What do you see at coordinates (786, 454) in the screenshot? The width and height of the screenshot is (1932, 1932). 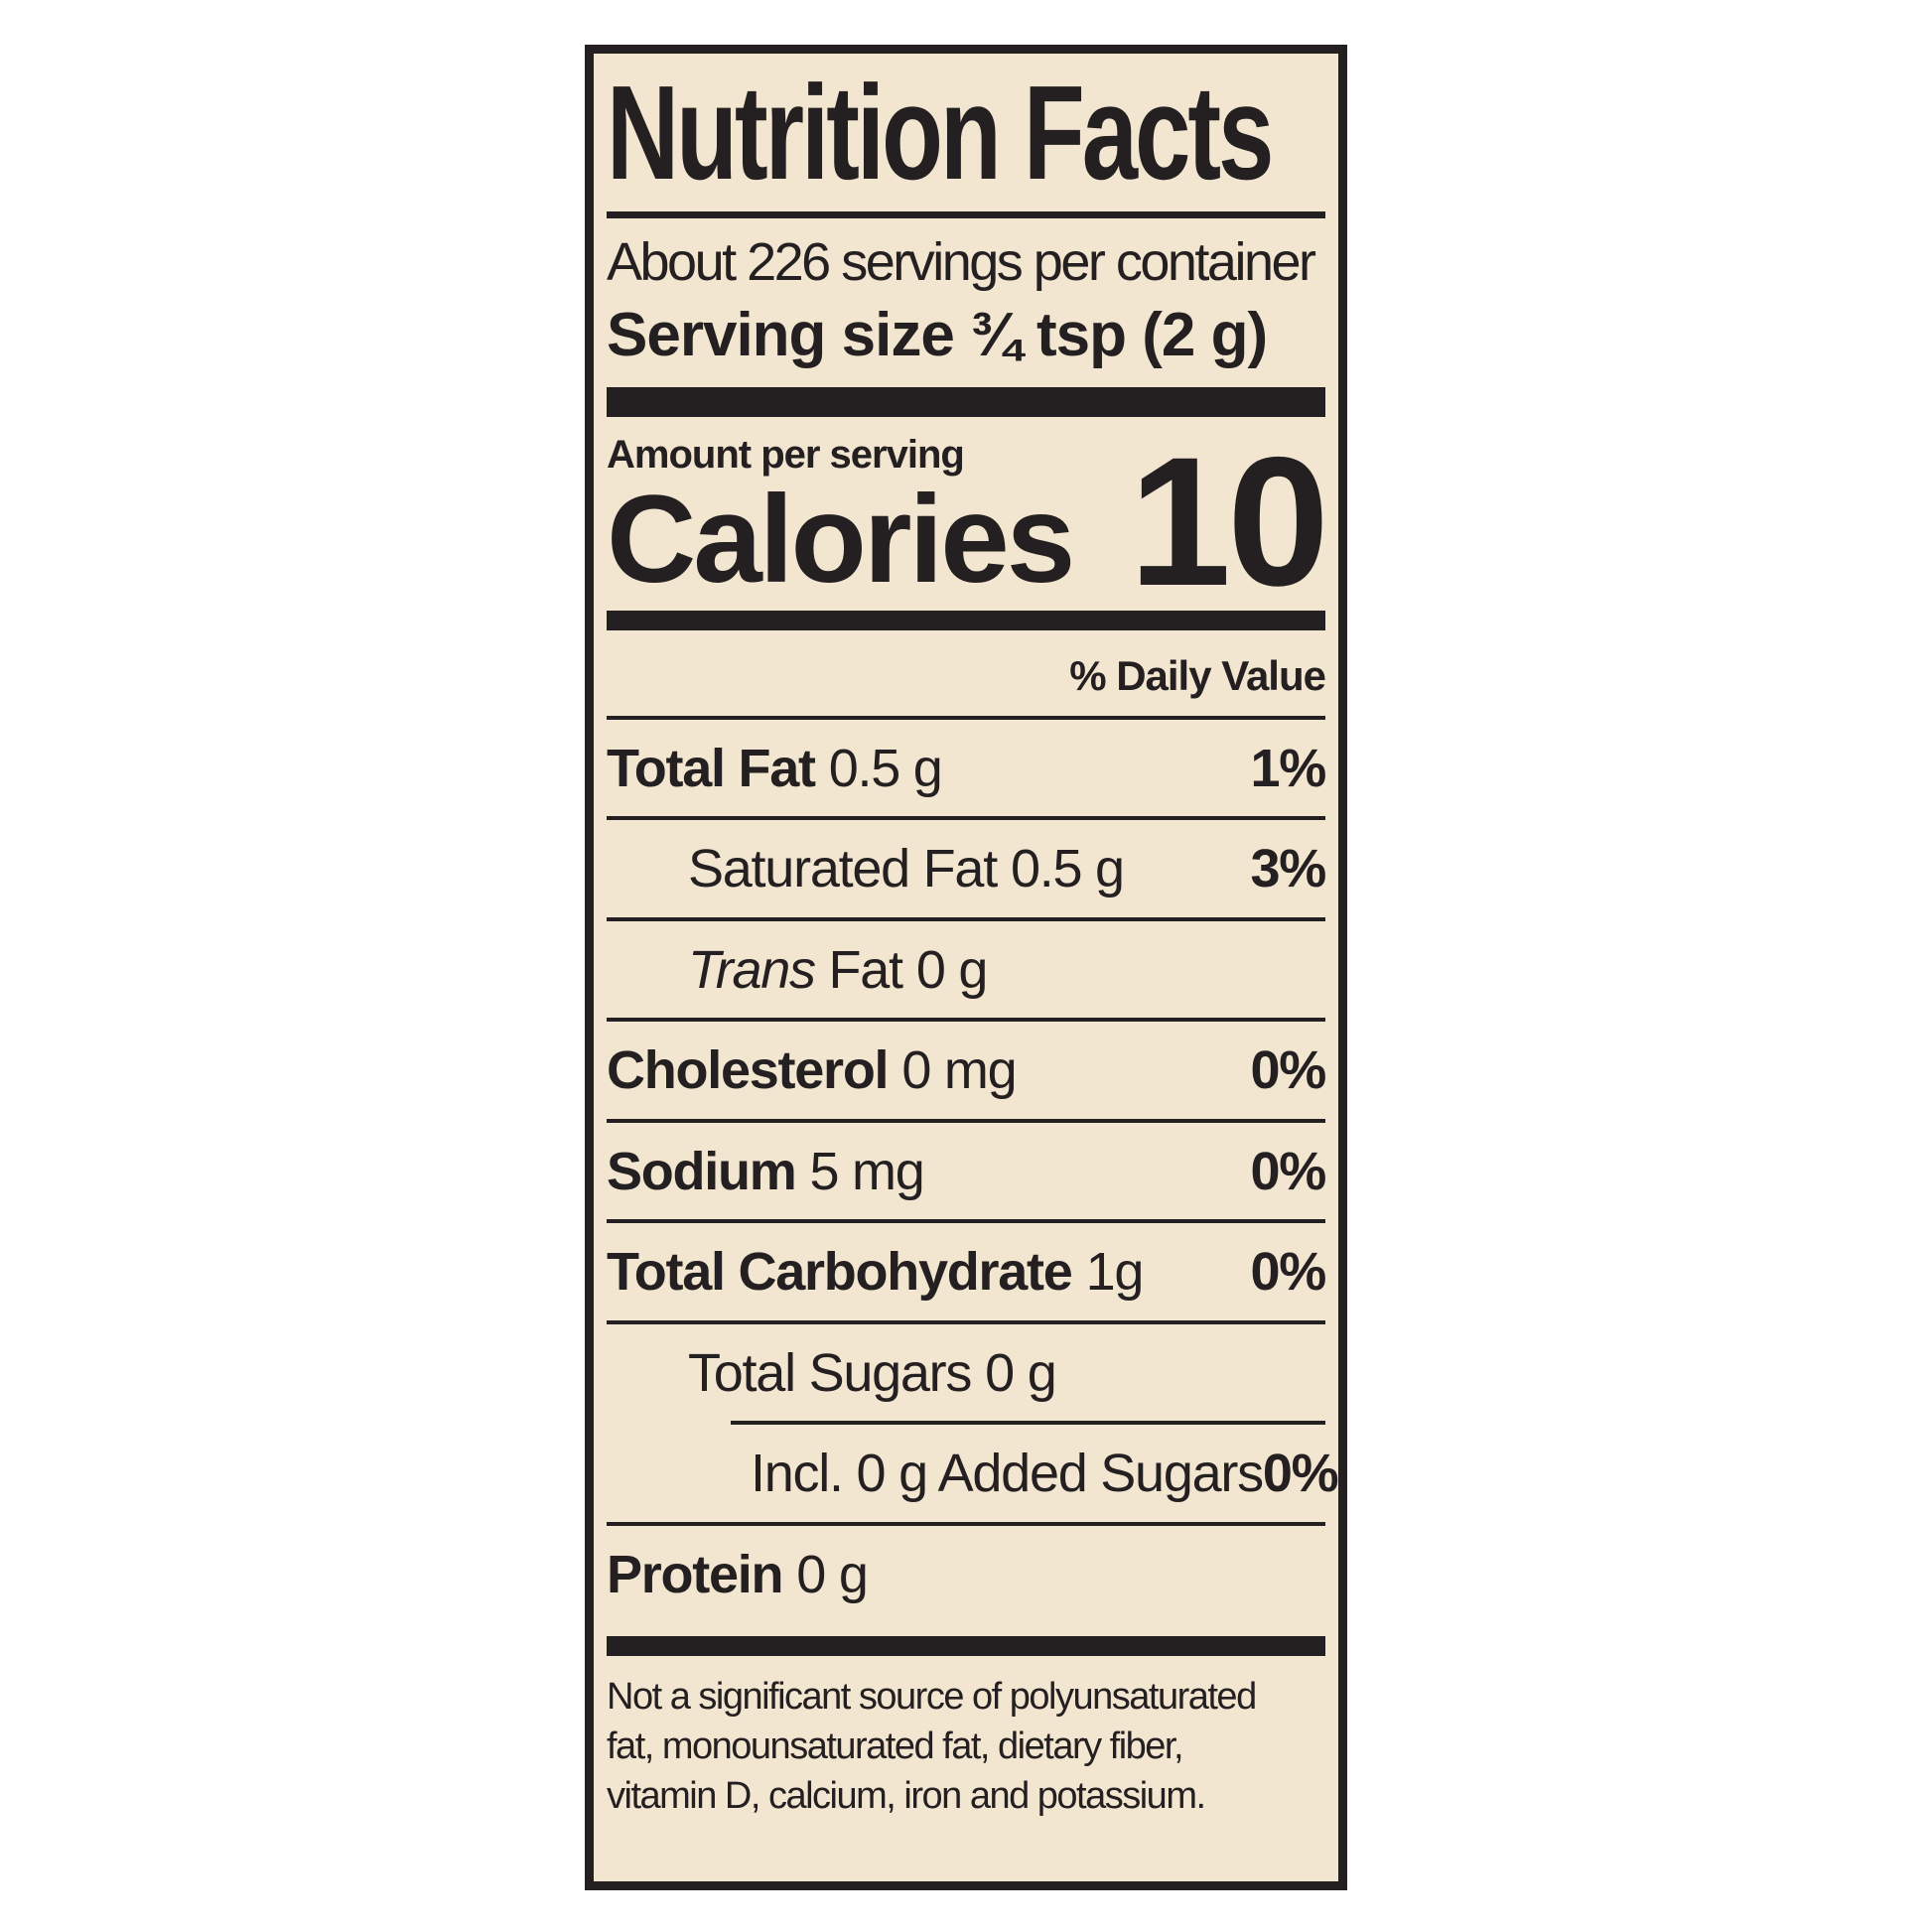 I see `amount-per-serving-label: Amount per serving` at bounding box center [786, 454].